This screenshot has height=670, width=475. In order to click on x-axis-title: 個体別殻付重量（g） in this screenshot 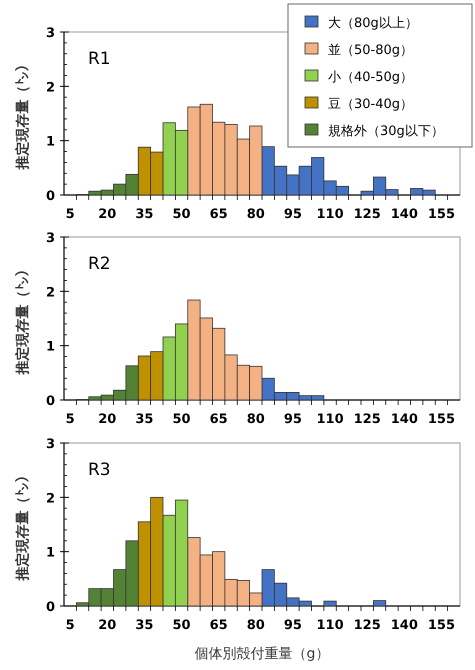, I will do `click(262, 654)`.